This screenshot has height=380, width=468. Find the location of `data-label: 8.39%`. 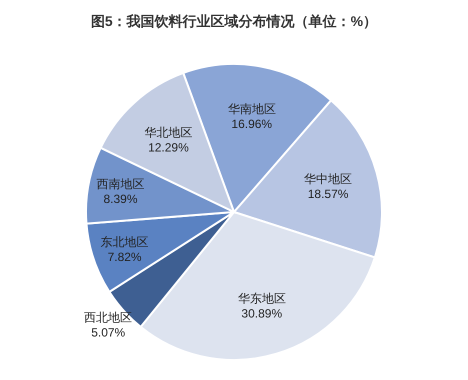

data-label: 8.39% is located at coordinates (121, 199).